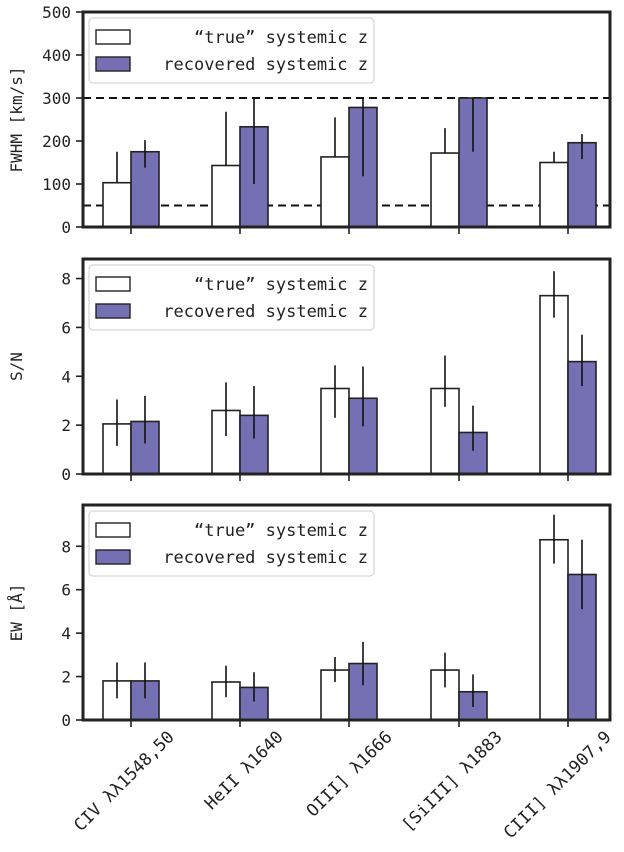  I want to click on x-category-label-4: [SiIII] λ1883, so click(452, 781).